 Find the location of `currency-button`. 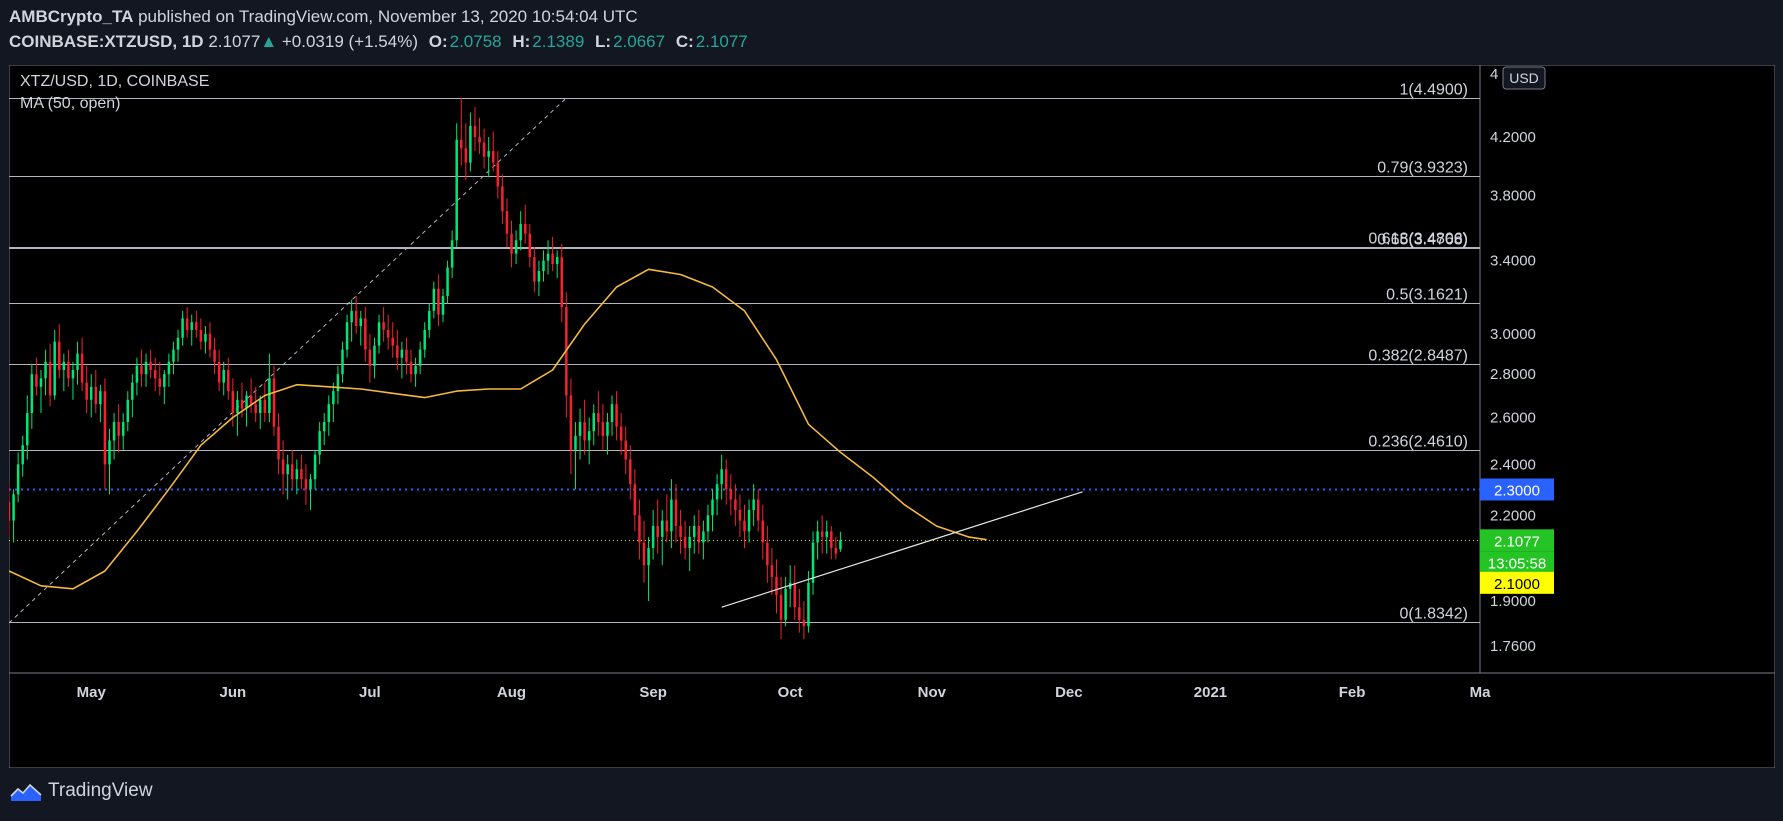

currency-button is located at coordinates (1524, 78).